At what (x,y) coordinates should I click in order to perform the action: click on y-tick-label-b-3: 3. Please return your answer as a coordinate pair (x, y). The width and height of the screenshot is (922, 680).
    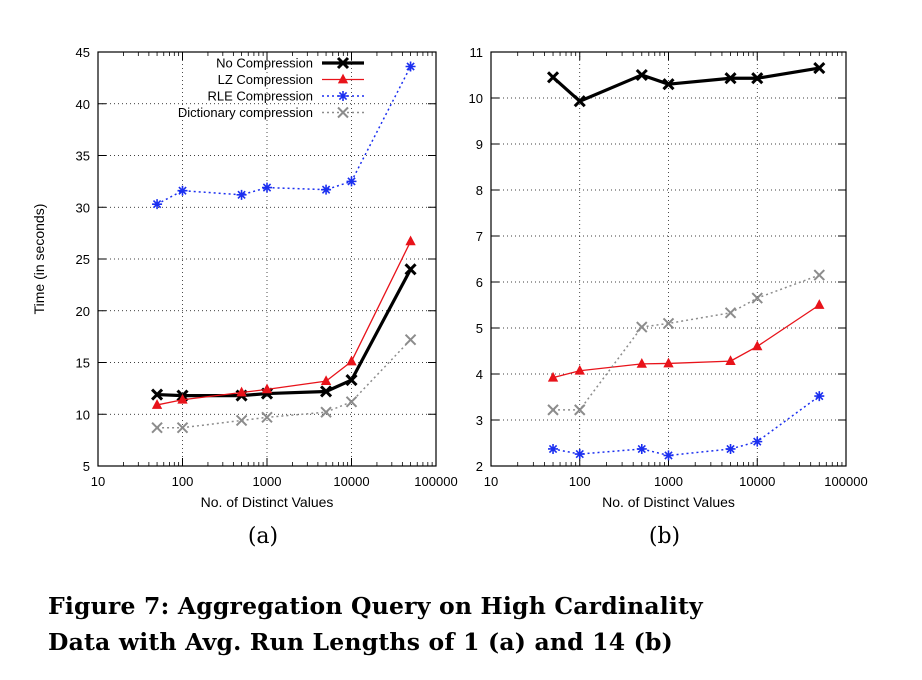
    Looking at the image, I should click on (479, 420).